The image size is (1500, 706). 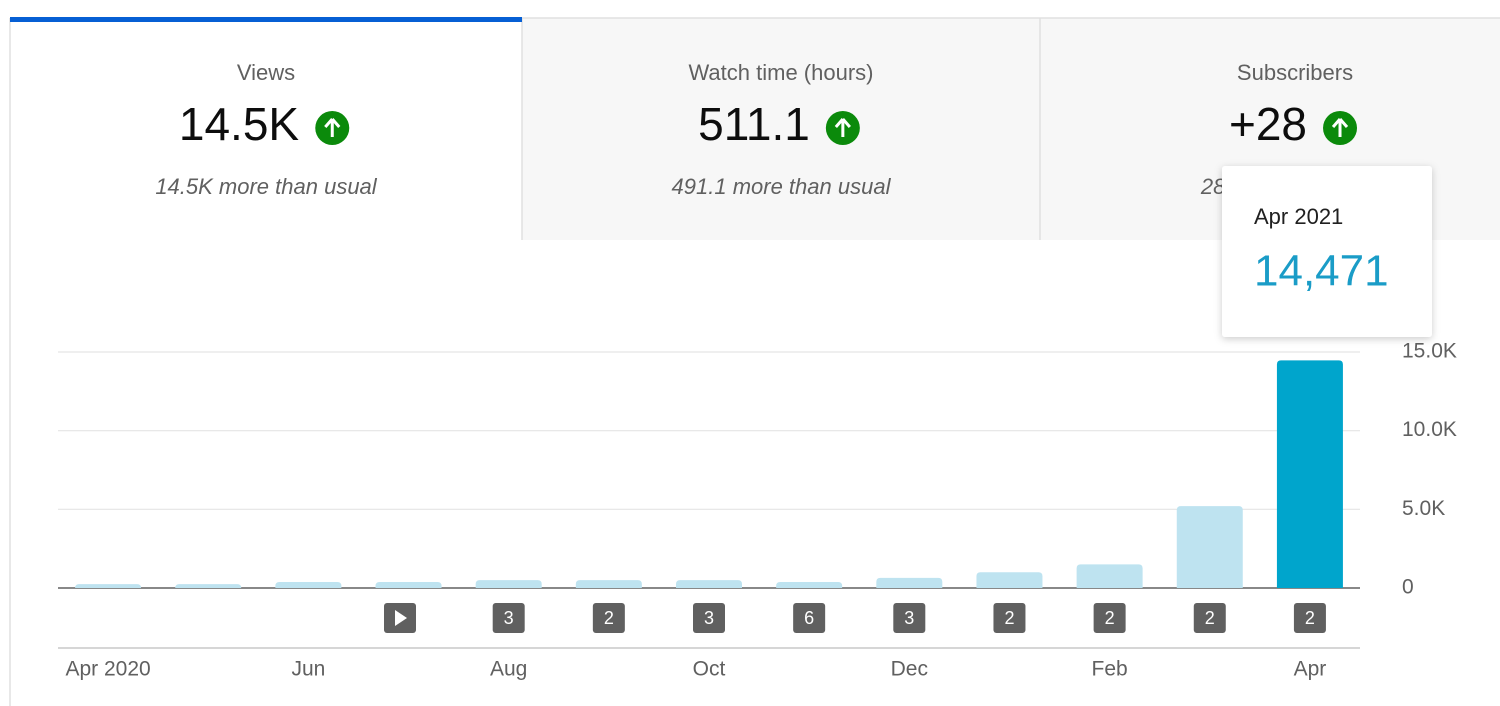 I want to click on tooltip-box, so click(x=1327, y=251).